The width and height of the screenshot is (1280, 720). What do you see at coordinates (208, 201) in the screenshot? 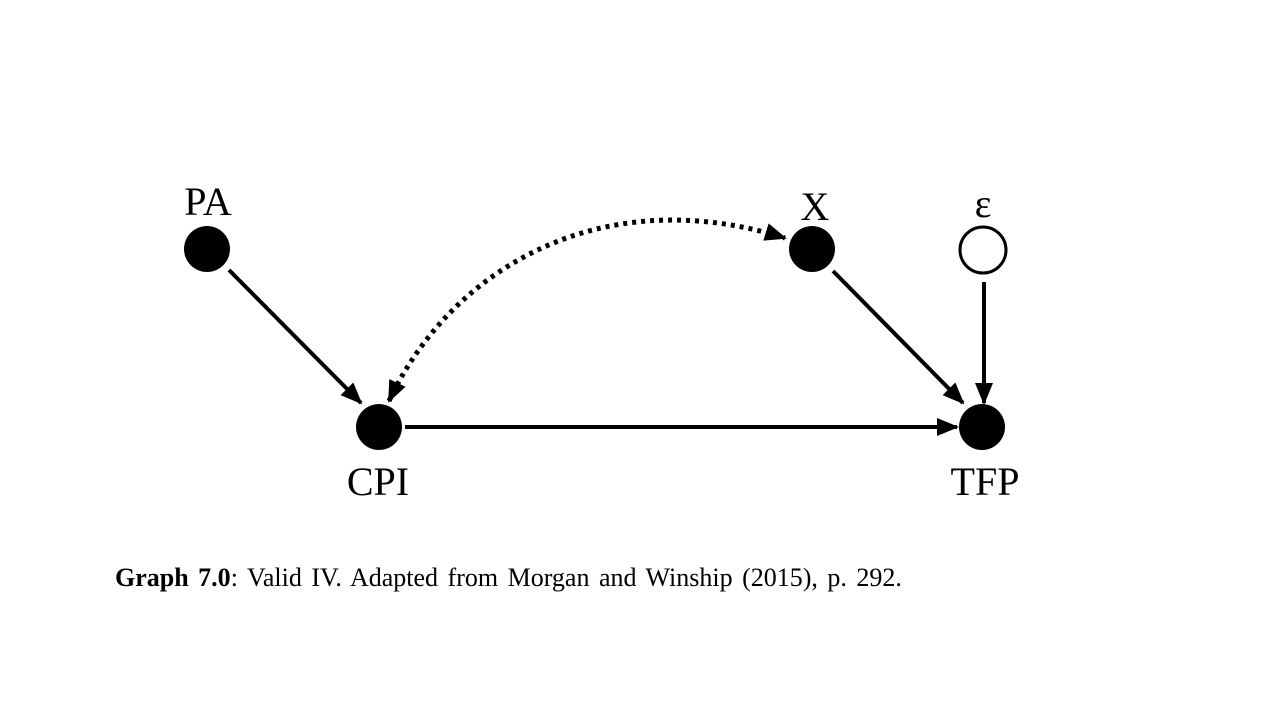
I see `node-label-pa: PA` at bounding box center [208, 201].